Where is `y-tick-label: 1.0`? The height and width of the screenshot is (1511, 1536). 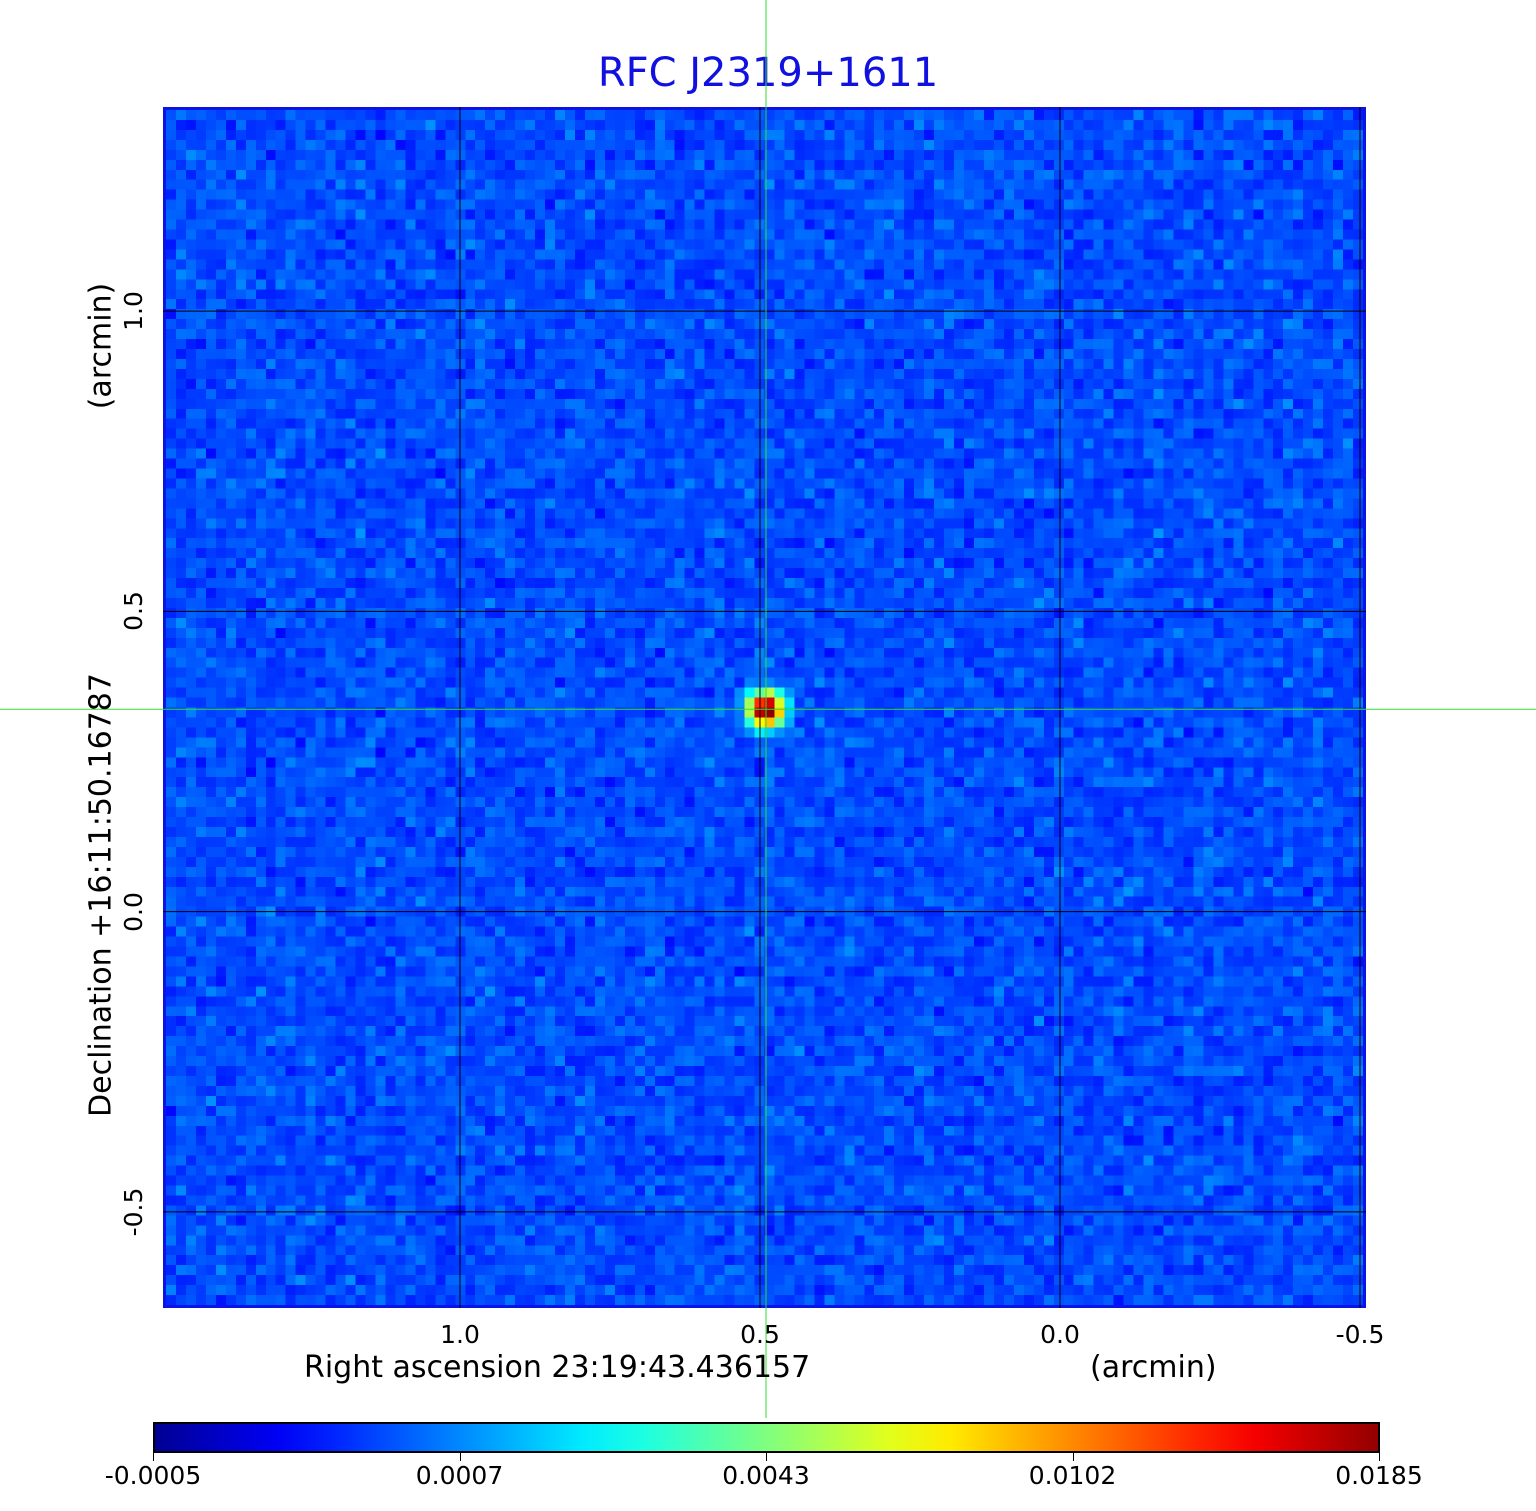
y-tick-label: 1.0 is located at coordinates (133, 311).